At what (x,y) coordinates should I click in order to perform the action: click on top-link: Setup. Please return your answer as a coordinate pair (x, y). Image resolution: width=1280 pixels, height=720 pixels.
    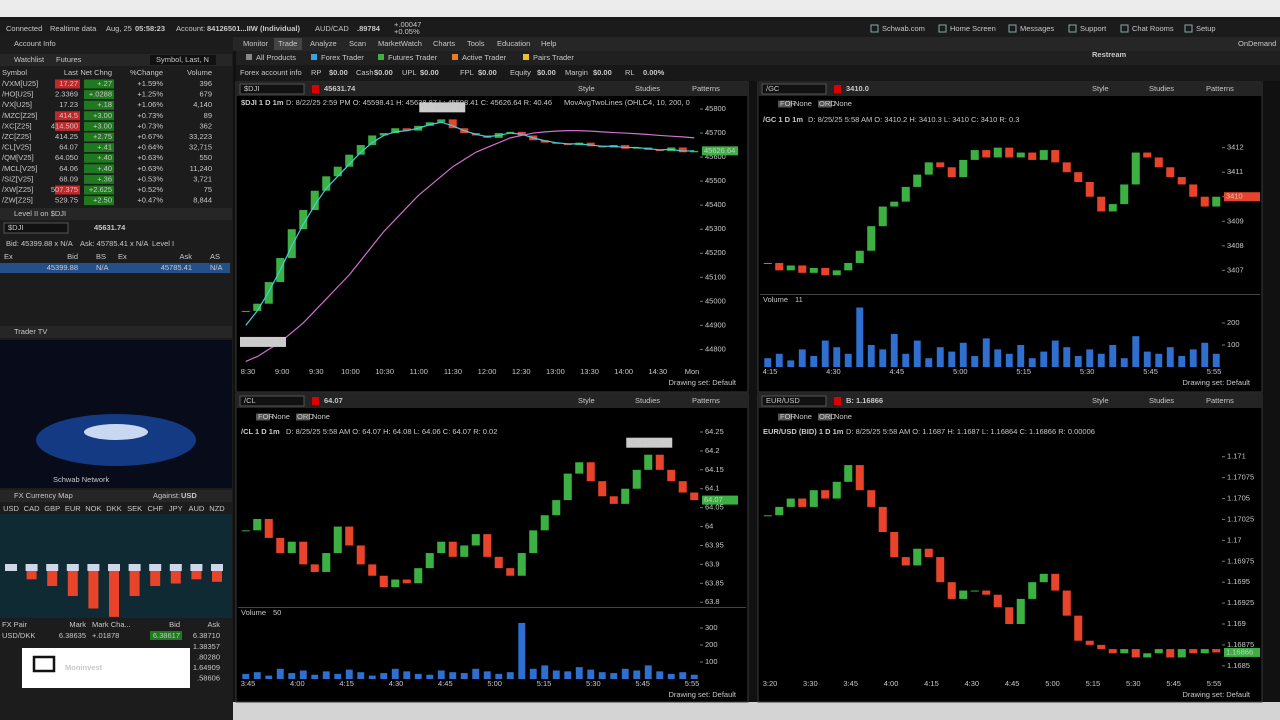
    Looking at the image, I should click on (1206, 28).